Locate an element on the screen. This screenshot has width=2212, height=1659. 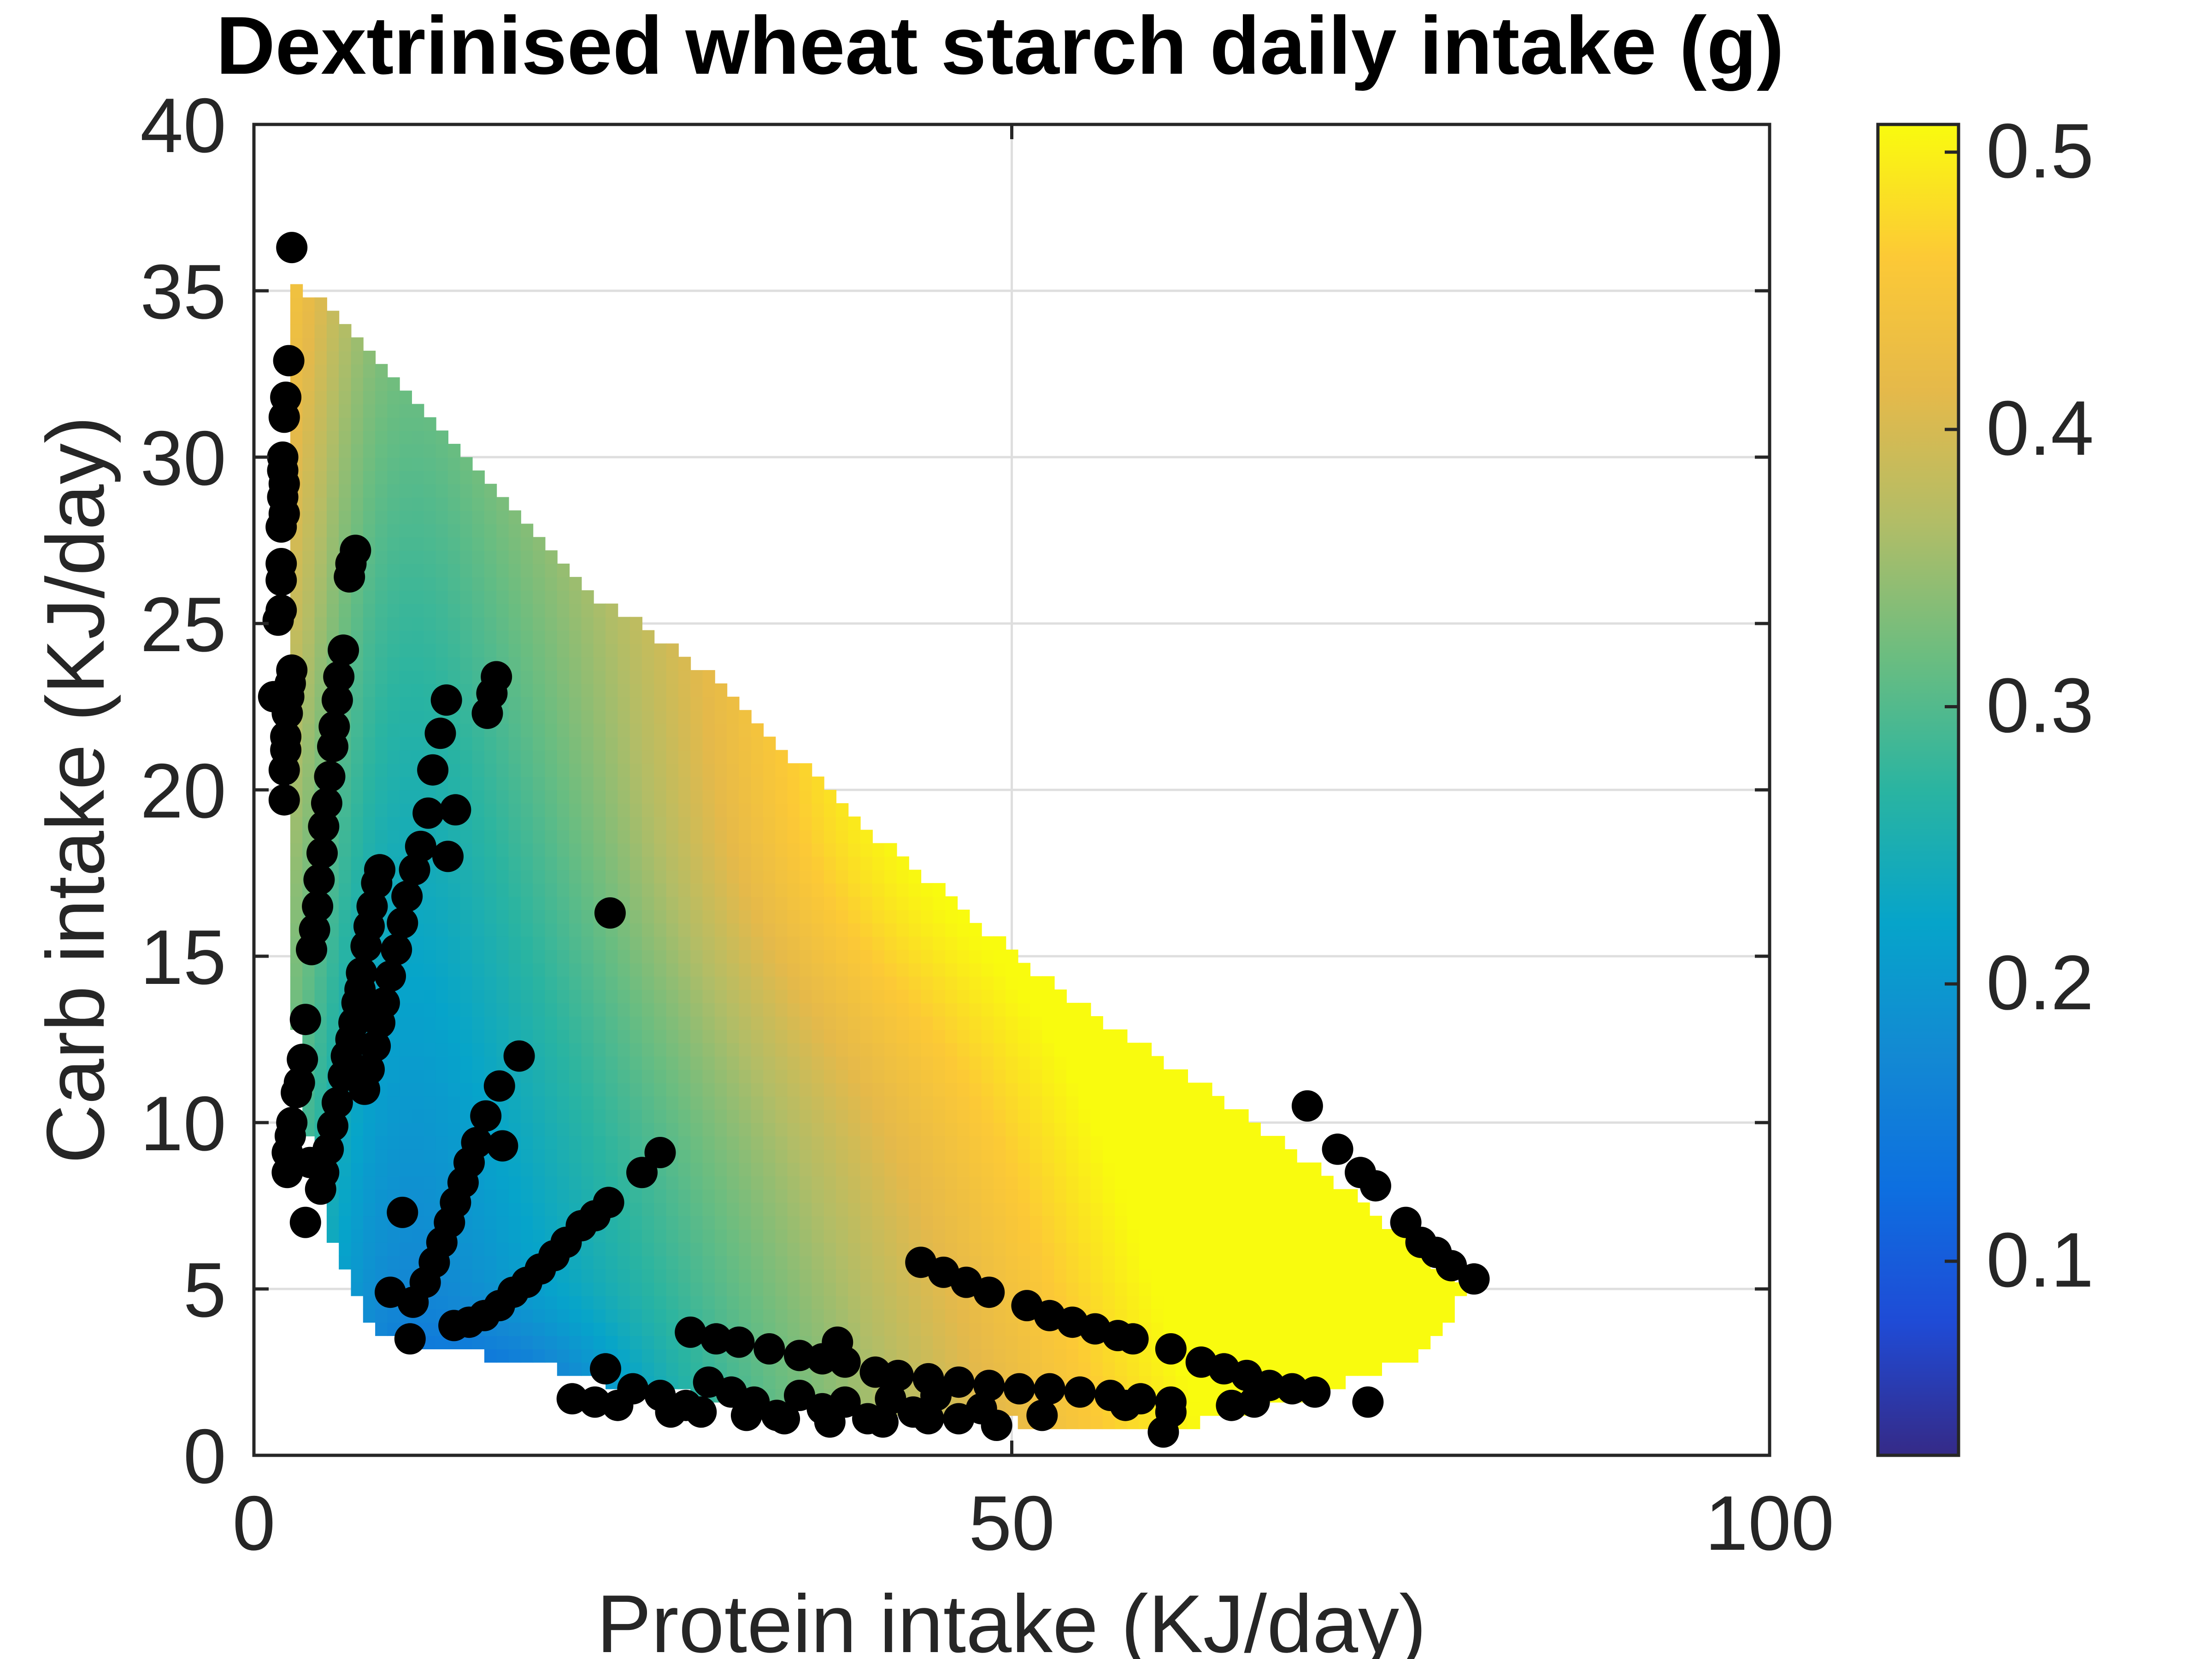
y-axis-label: Carb intake (KJ/day) is located at coordinates (75, 790).